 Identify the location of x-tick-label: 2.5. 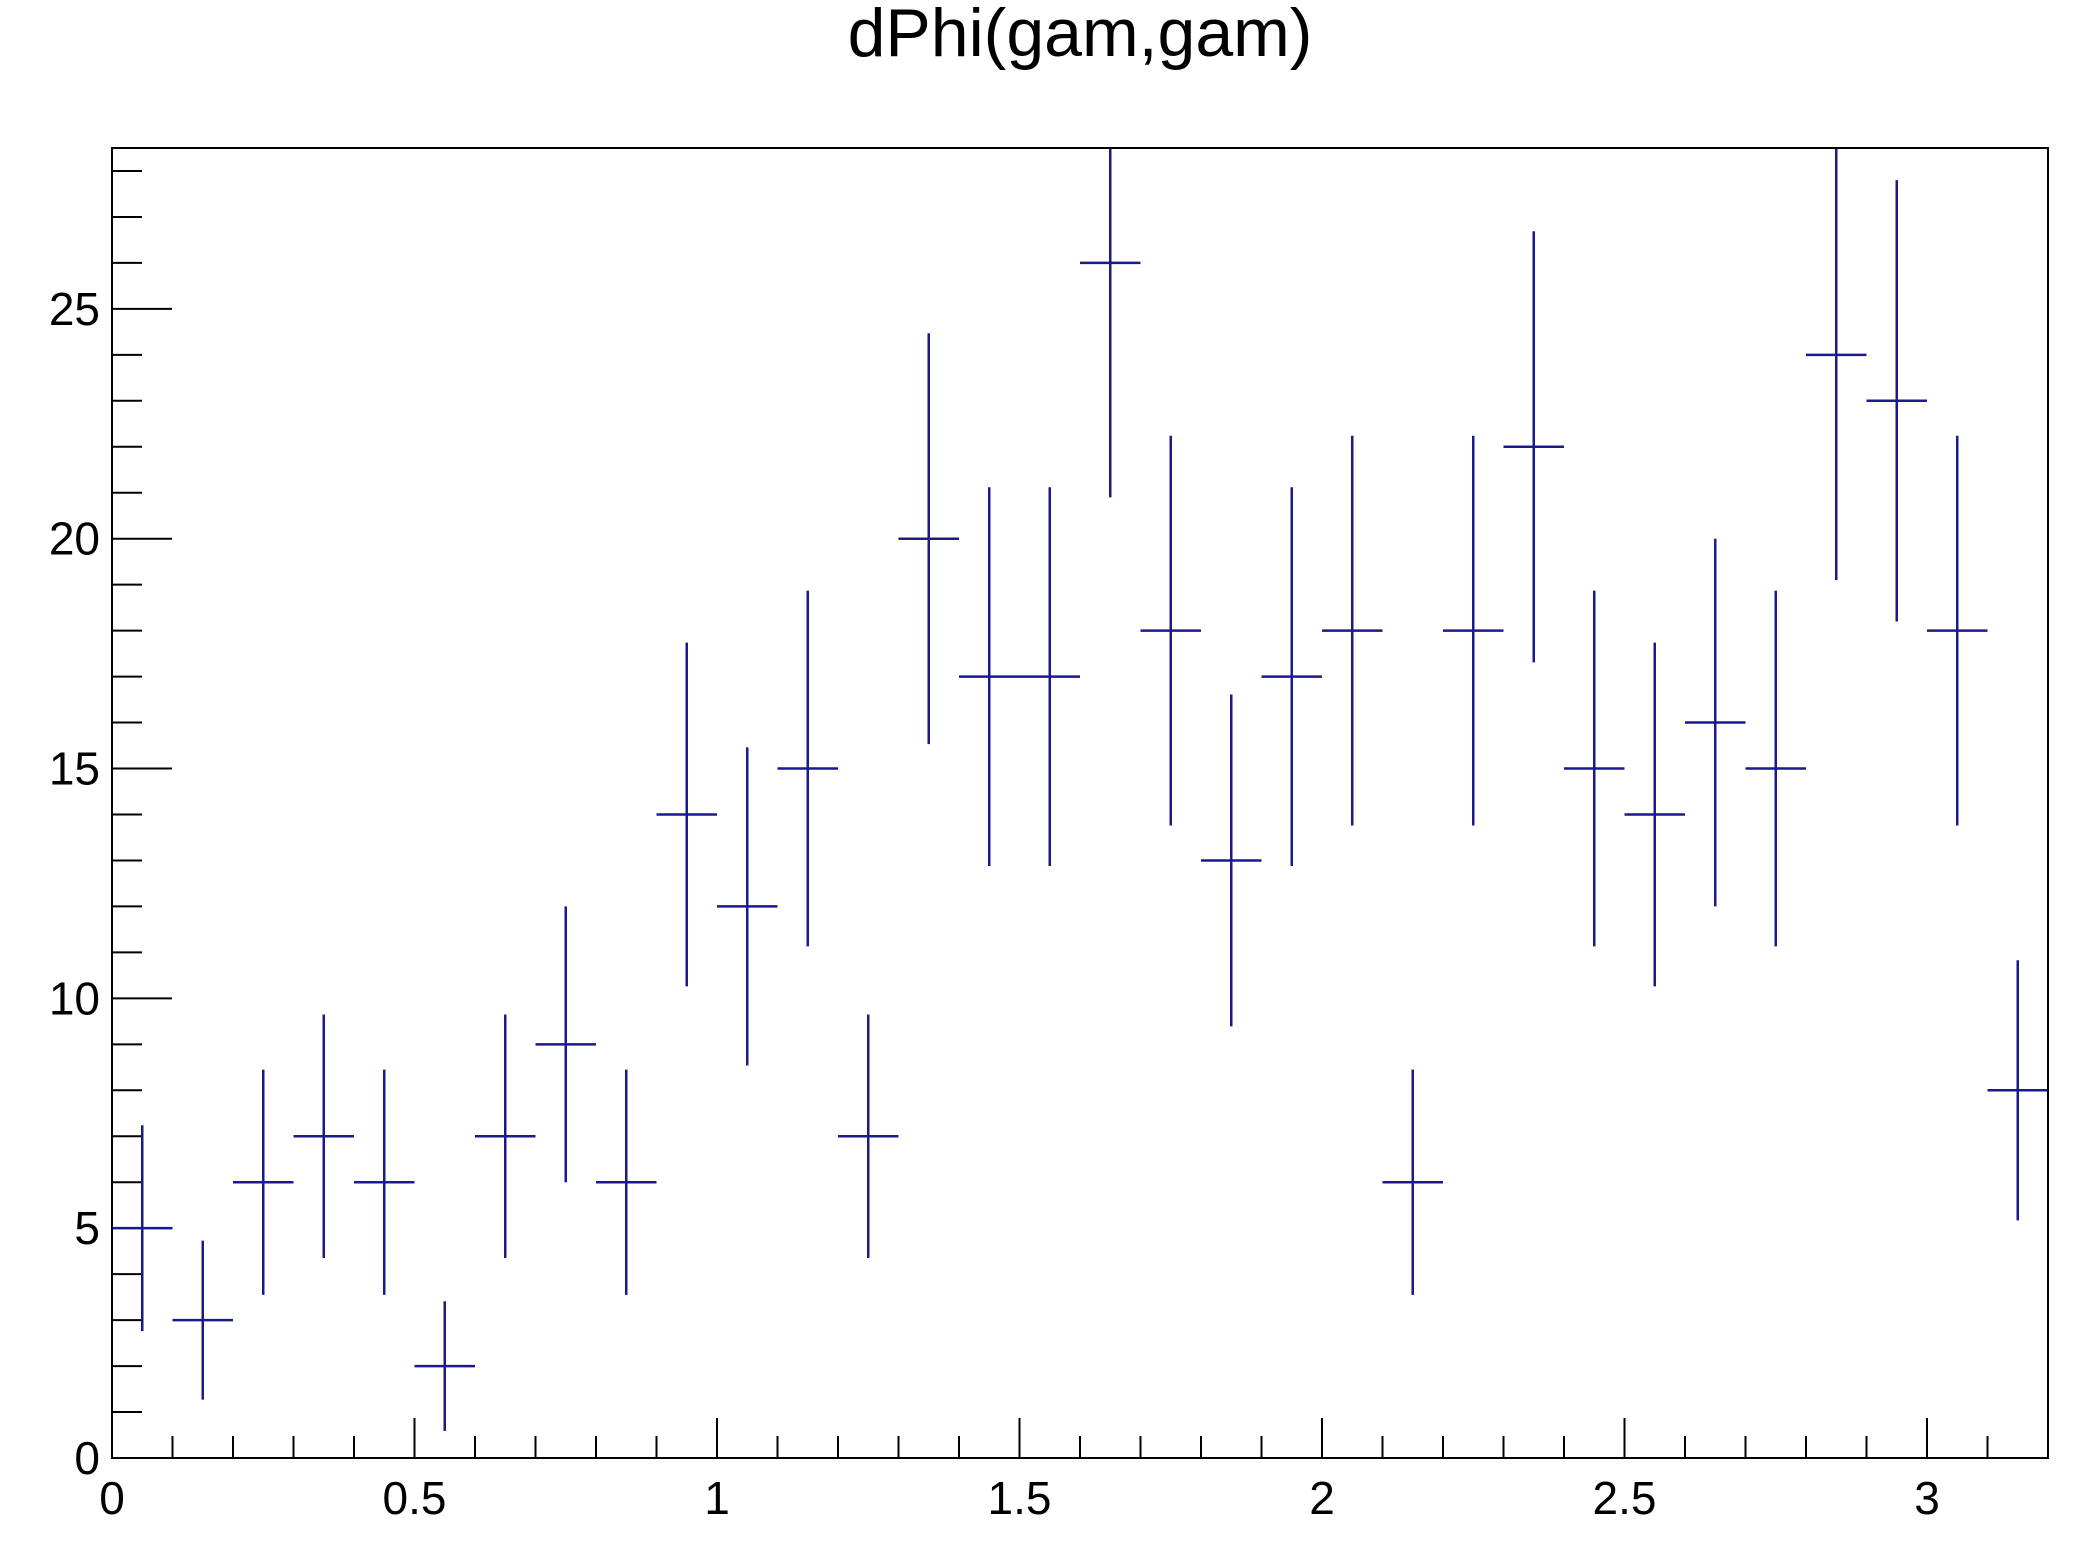
(1625, 1498).